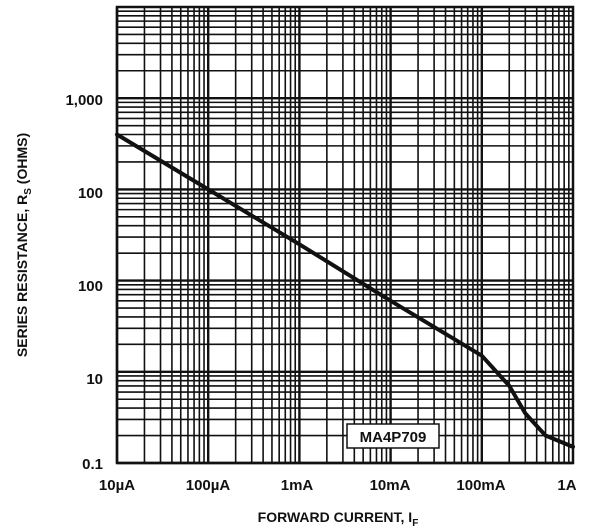 This screenshot has width=589, height=530. What do you see at coordinates (117, 485) in the screenshot?
I see `x-tick-label: 10µA` at bounding box center [117, 485].